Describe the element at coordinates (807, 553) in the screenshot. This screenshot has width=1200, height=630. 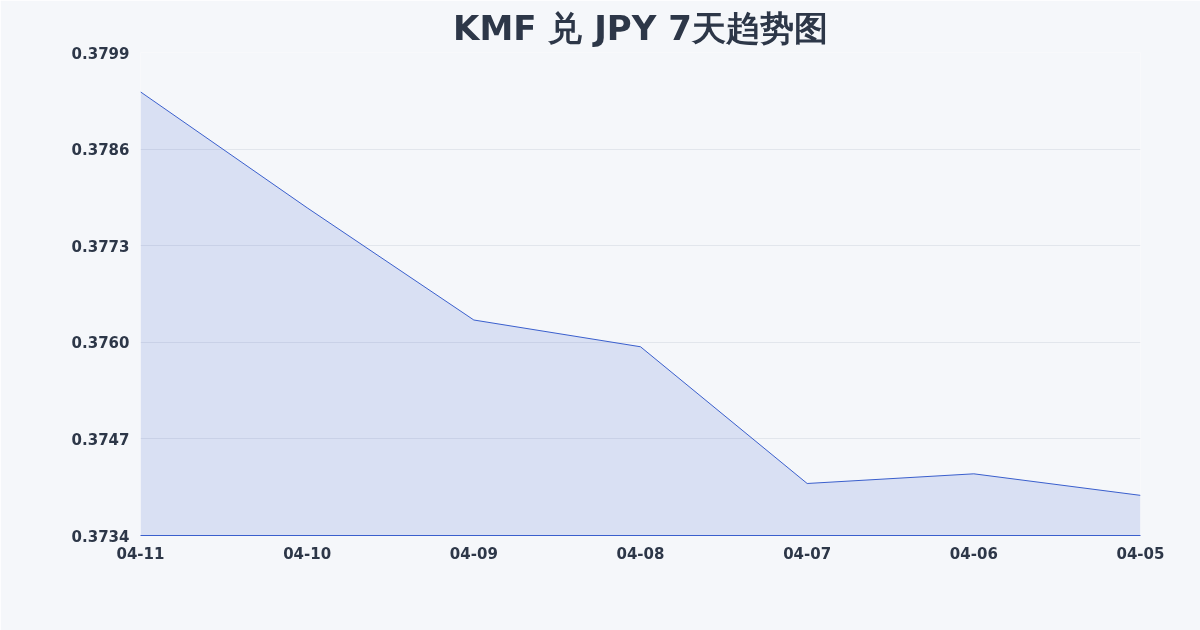
I see `x-tick-label: 04-07` at that location.